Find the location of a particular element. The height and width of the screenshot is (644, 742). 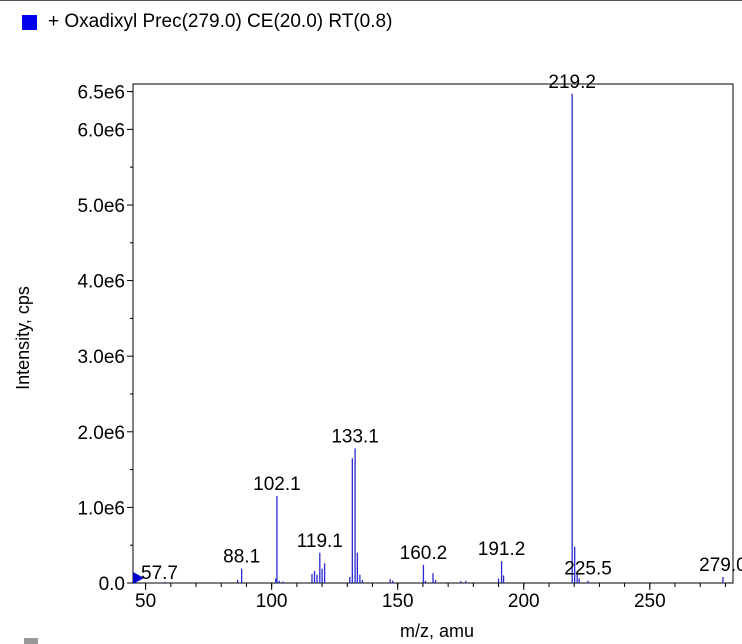

peak-label: 102.1 is located at coordinates (277, 484).